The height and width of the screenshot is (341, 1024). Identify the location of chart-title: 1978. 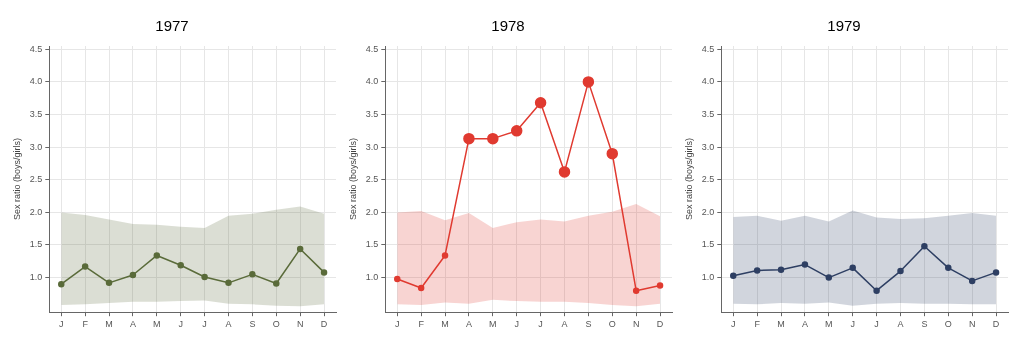
(508, 26).